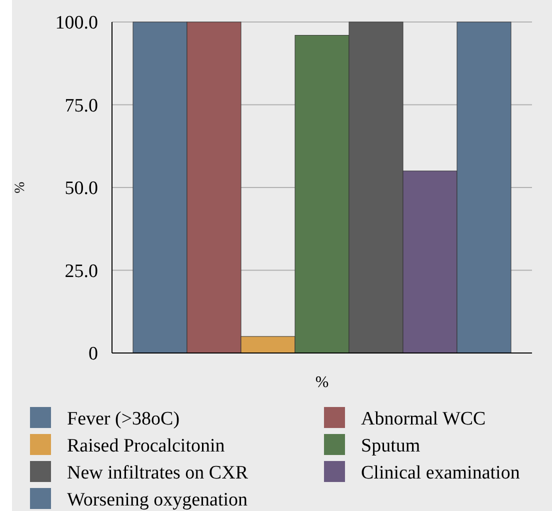 This screenshot has height=511, width=552. What do you see at coordinates (322, 382) in the screenshot?
I see `x-axis-title: %` at bounding box center [322, 382].